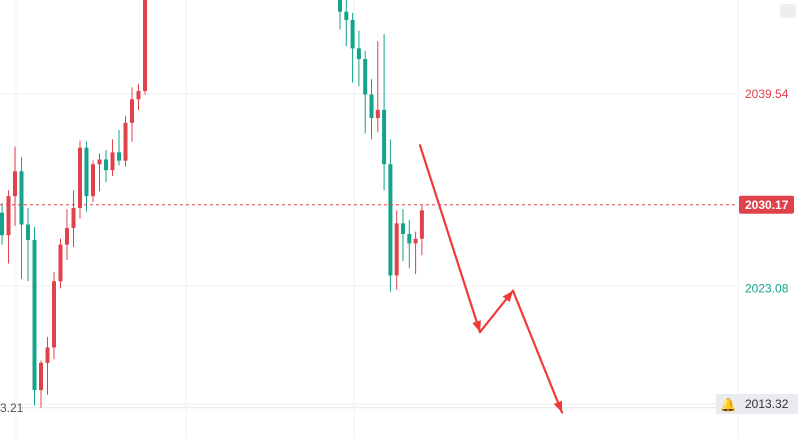 The height and width of the screenshot is (439, 799). Describe the element at coordinates (12, 408) in the screenshot. I see `left-partial-label: 3.21` at that location.